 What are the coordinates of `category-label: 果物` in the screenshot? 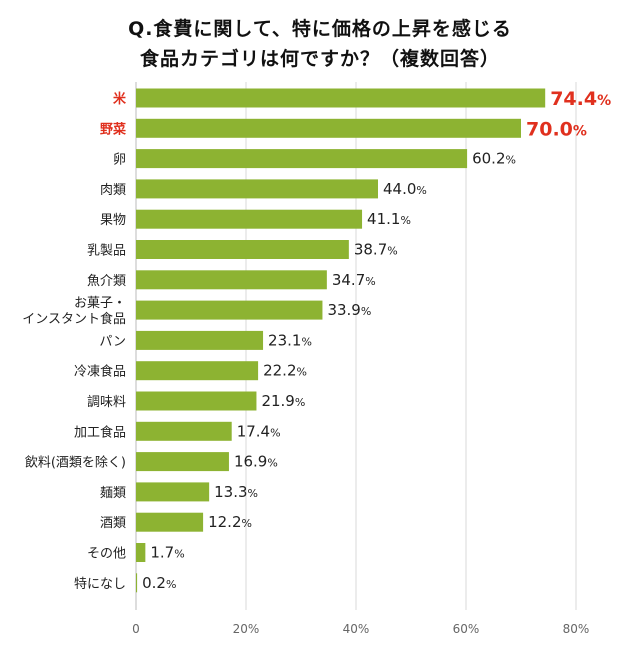 It's located at (113, 220).